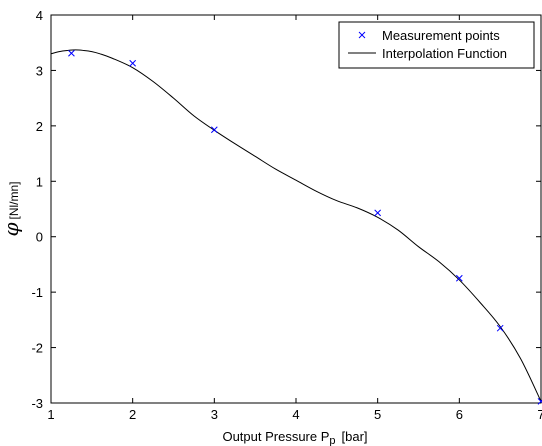 This screenshot has width=542, height=446. What do you see at coordinates (295, 414) in the screenshot?
I see `x-tick-label: 4` at bounding box center [295, 414].